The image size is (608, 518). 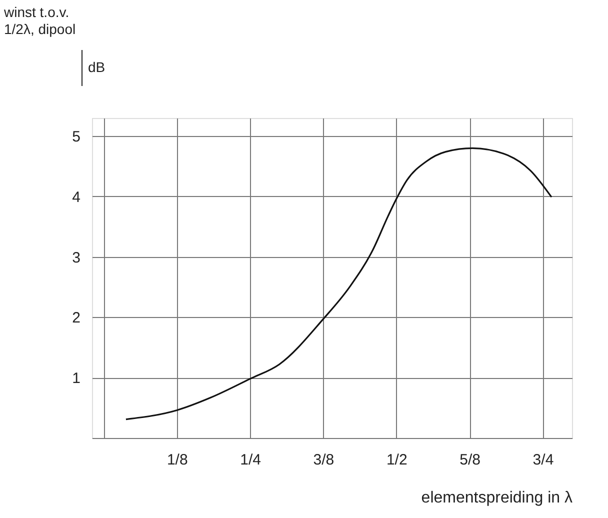 What do you see at coordinates (397, 460) in the screenshot?
I see `x-tick-label: 1/2` at bounding box center [397, 460].